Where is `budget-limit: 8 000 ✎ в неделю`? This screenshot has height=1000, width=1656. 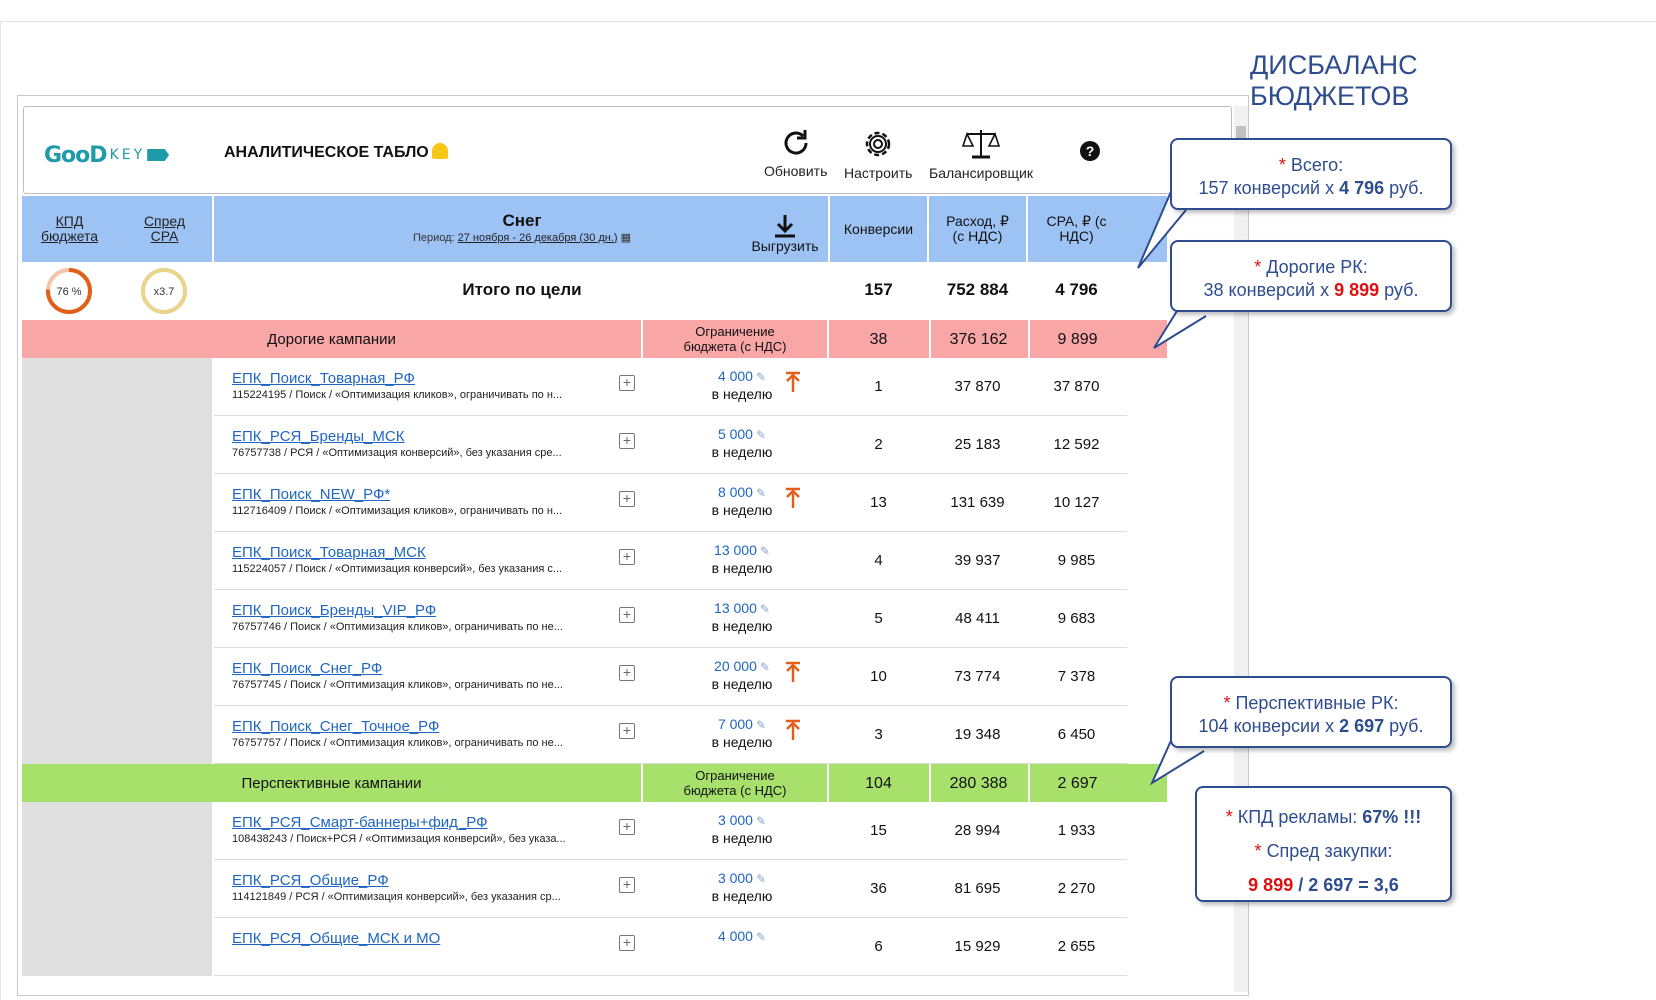
budget-limit: 8 000 ✎ в неделю is located at coordinates (742, 501).